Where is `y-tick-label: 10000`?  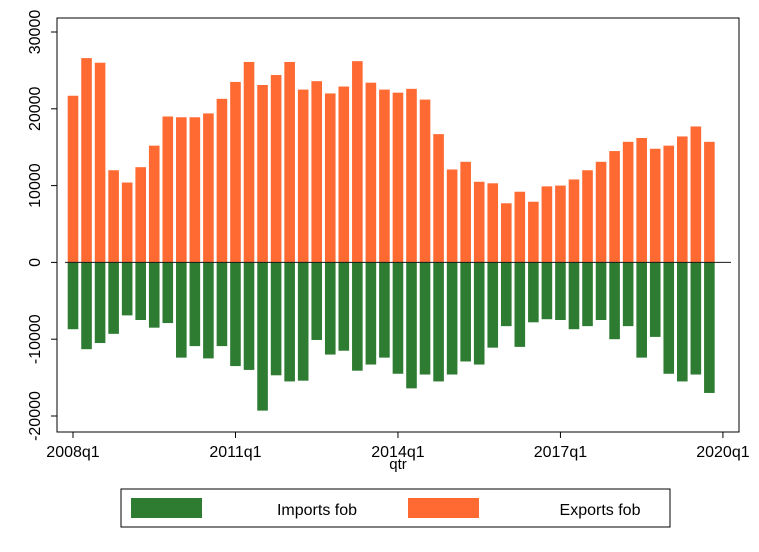
y-tick-label: 10000 is located at coordinates (35, 185).